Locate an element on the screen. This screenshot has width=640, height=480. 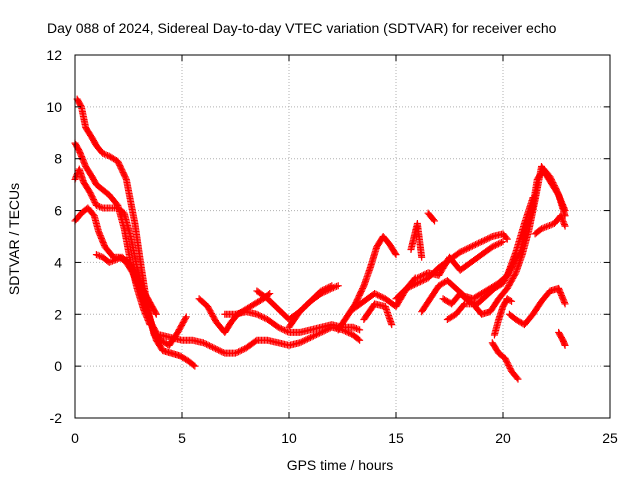
y-tick-label: 10 is located at coordinates (54, 107).